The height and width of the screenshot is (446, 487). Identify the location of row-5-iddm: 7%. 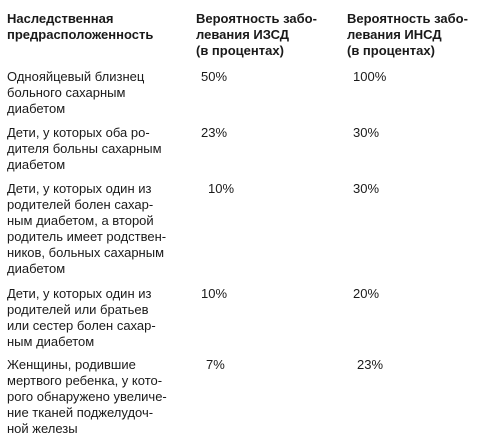
(215, 364).